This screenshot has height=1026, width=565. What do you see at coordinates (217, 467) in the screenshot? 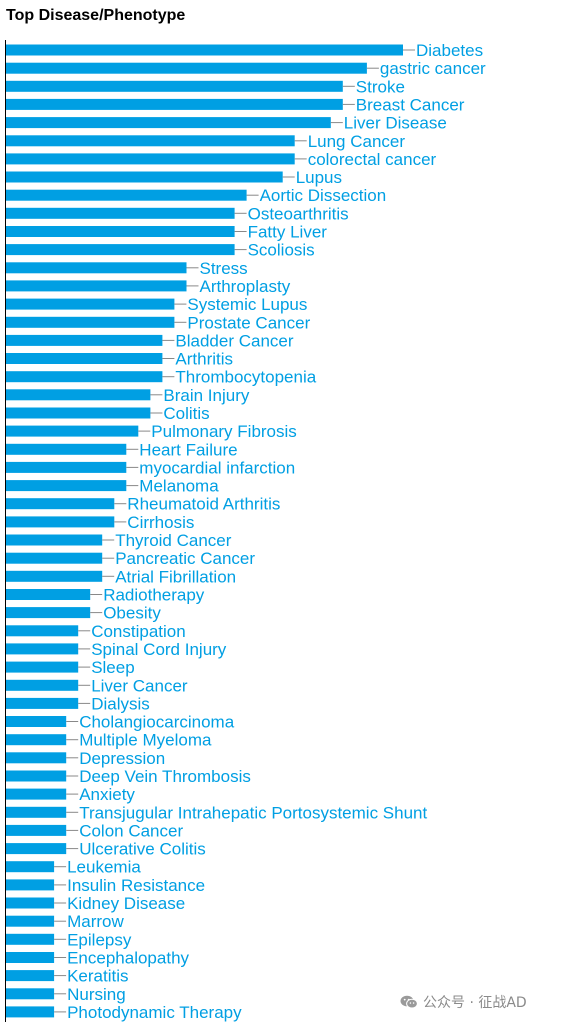
I see `bar-label: myocardial infarction` at bounding box center [217, 467].